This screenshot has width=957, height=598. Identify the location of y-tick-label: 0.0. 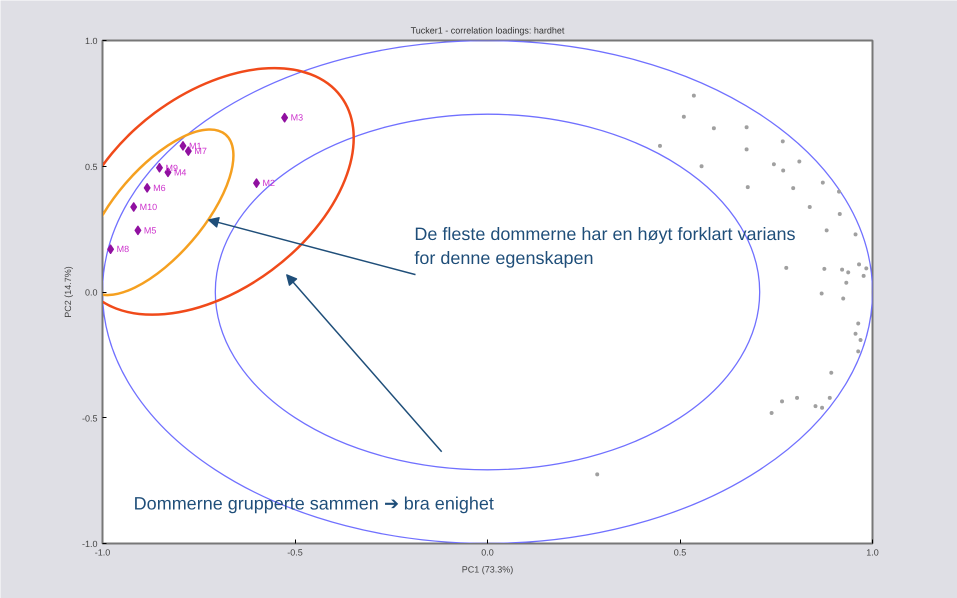
(91, 293).